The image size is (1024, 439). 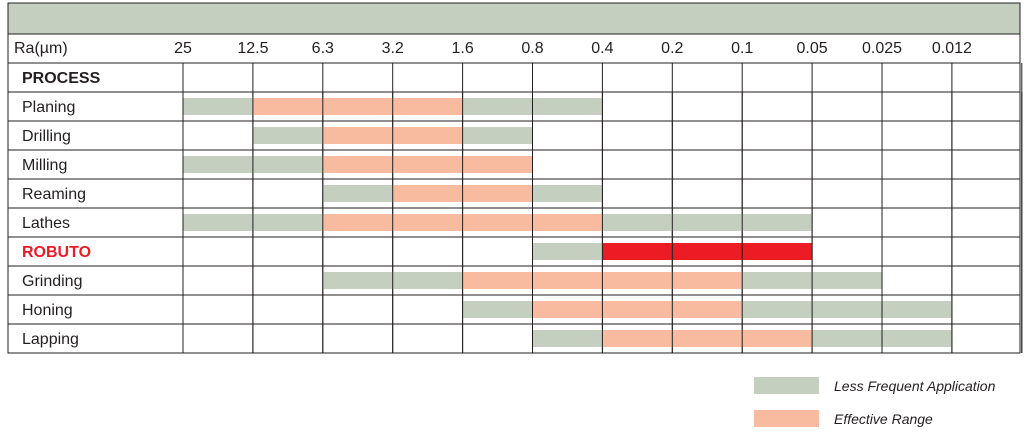 I want to click on column-label: 0.4, so click(x=602, y=48).